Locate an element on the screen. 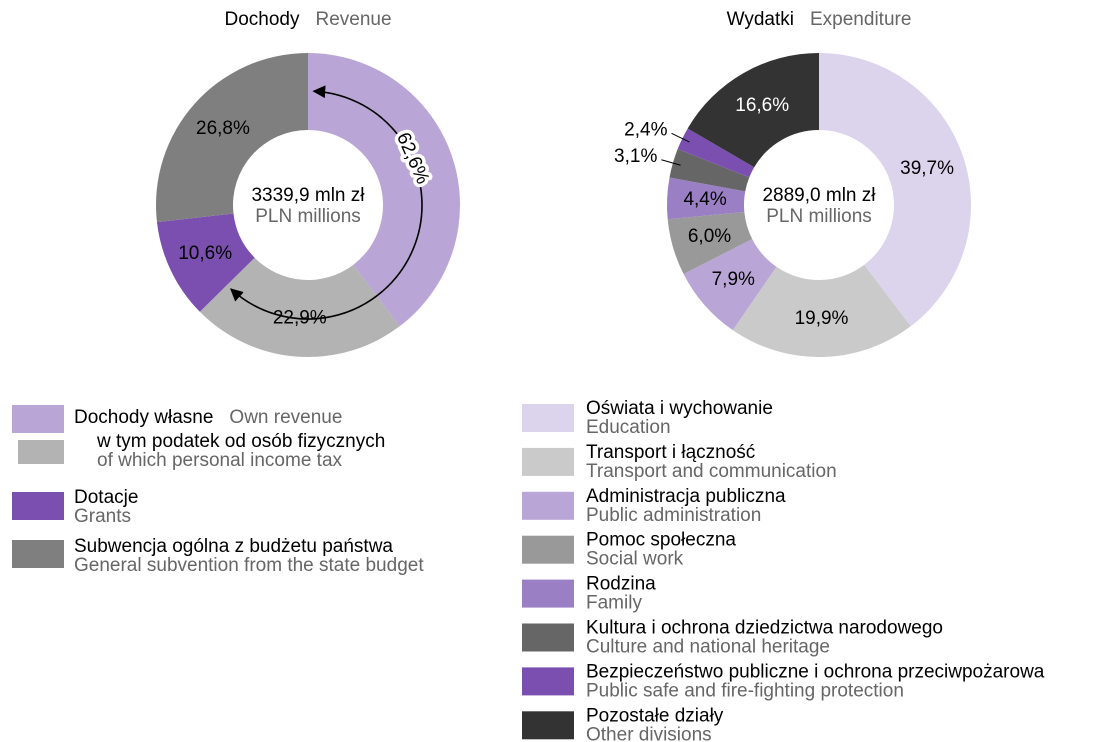 This screenshot has width=1110, height=742. title: Dochody is located at coordinates (261, 19).